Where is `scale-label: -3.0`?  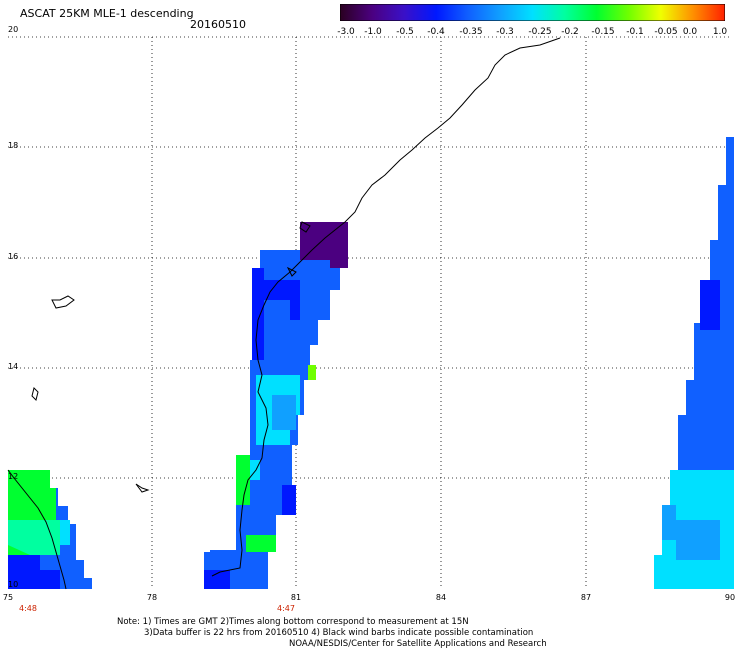
scale-label: -3.0 is located at coordinates (346, 32).